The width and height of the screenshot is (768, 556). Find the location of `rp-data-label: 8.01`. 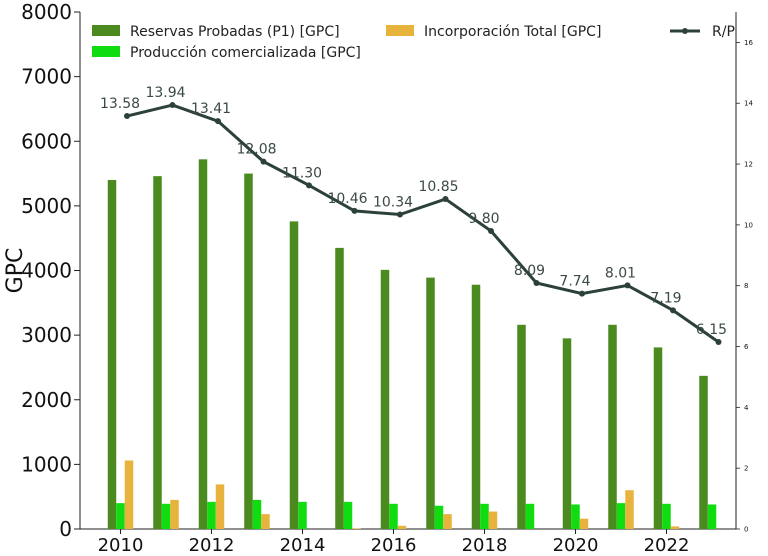

rp-data-label: 8.01 is located at coordinates (620, 273).